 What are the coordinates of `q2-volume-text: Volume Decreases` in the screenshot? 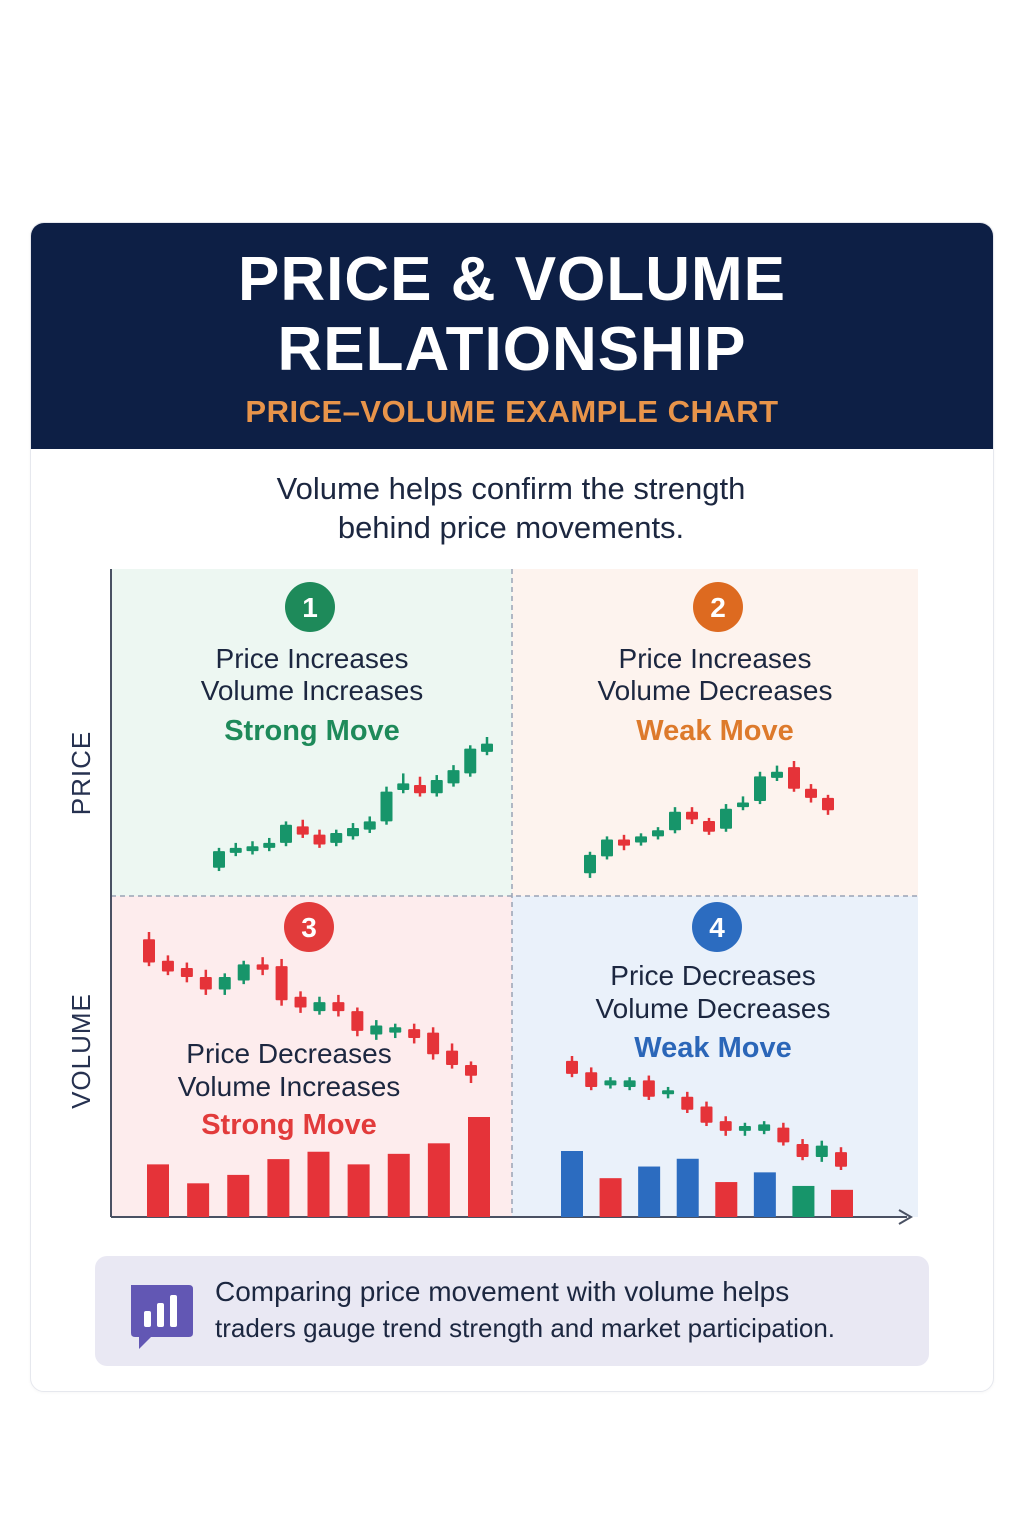 It's located at (714, 690).